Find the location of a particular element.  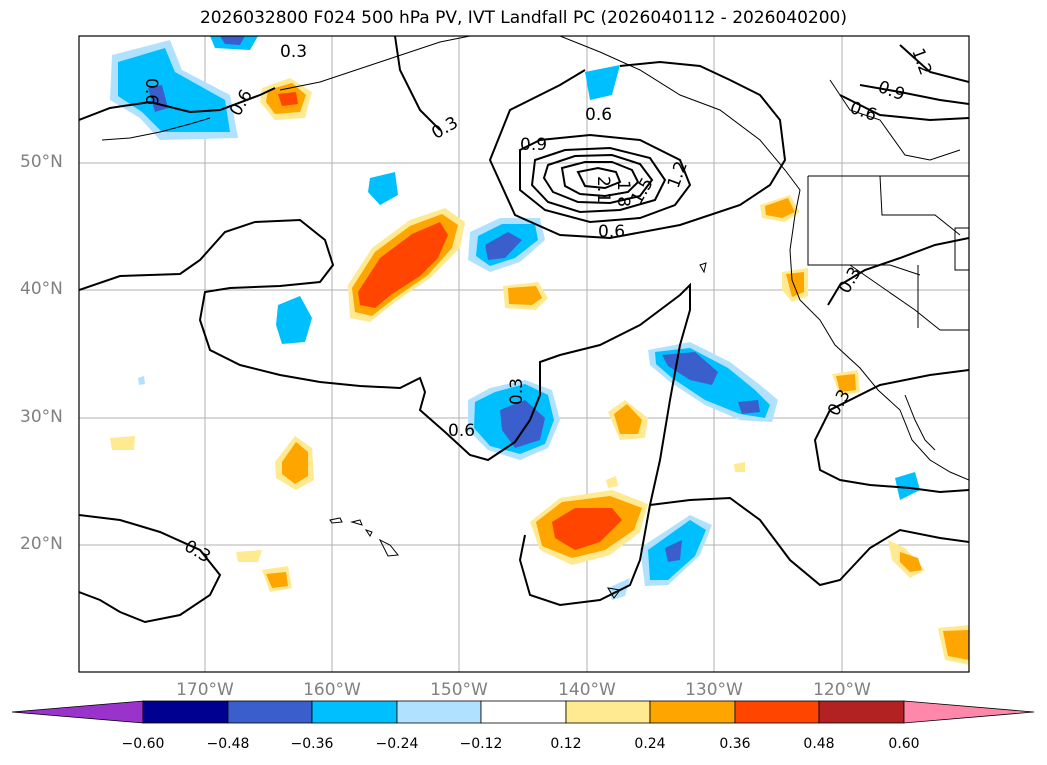

lon-label-170w: 170°W is located at coordinates (205, 690).